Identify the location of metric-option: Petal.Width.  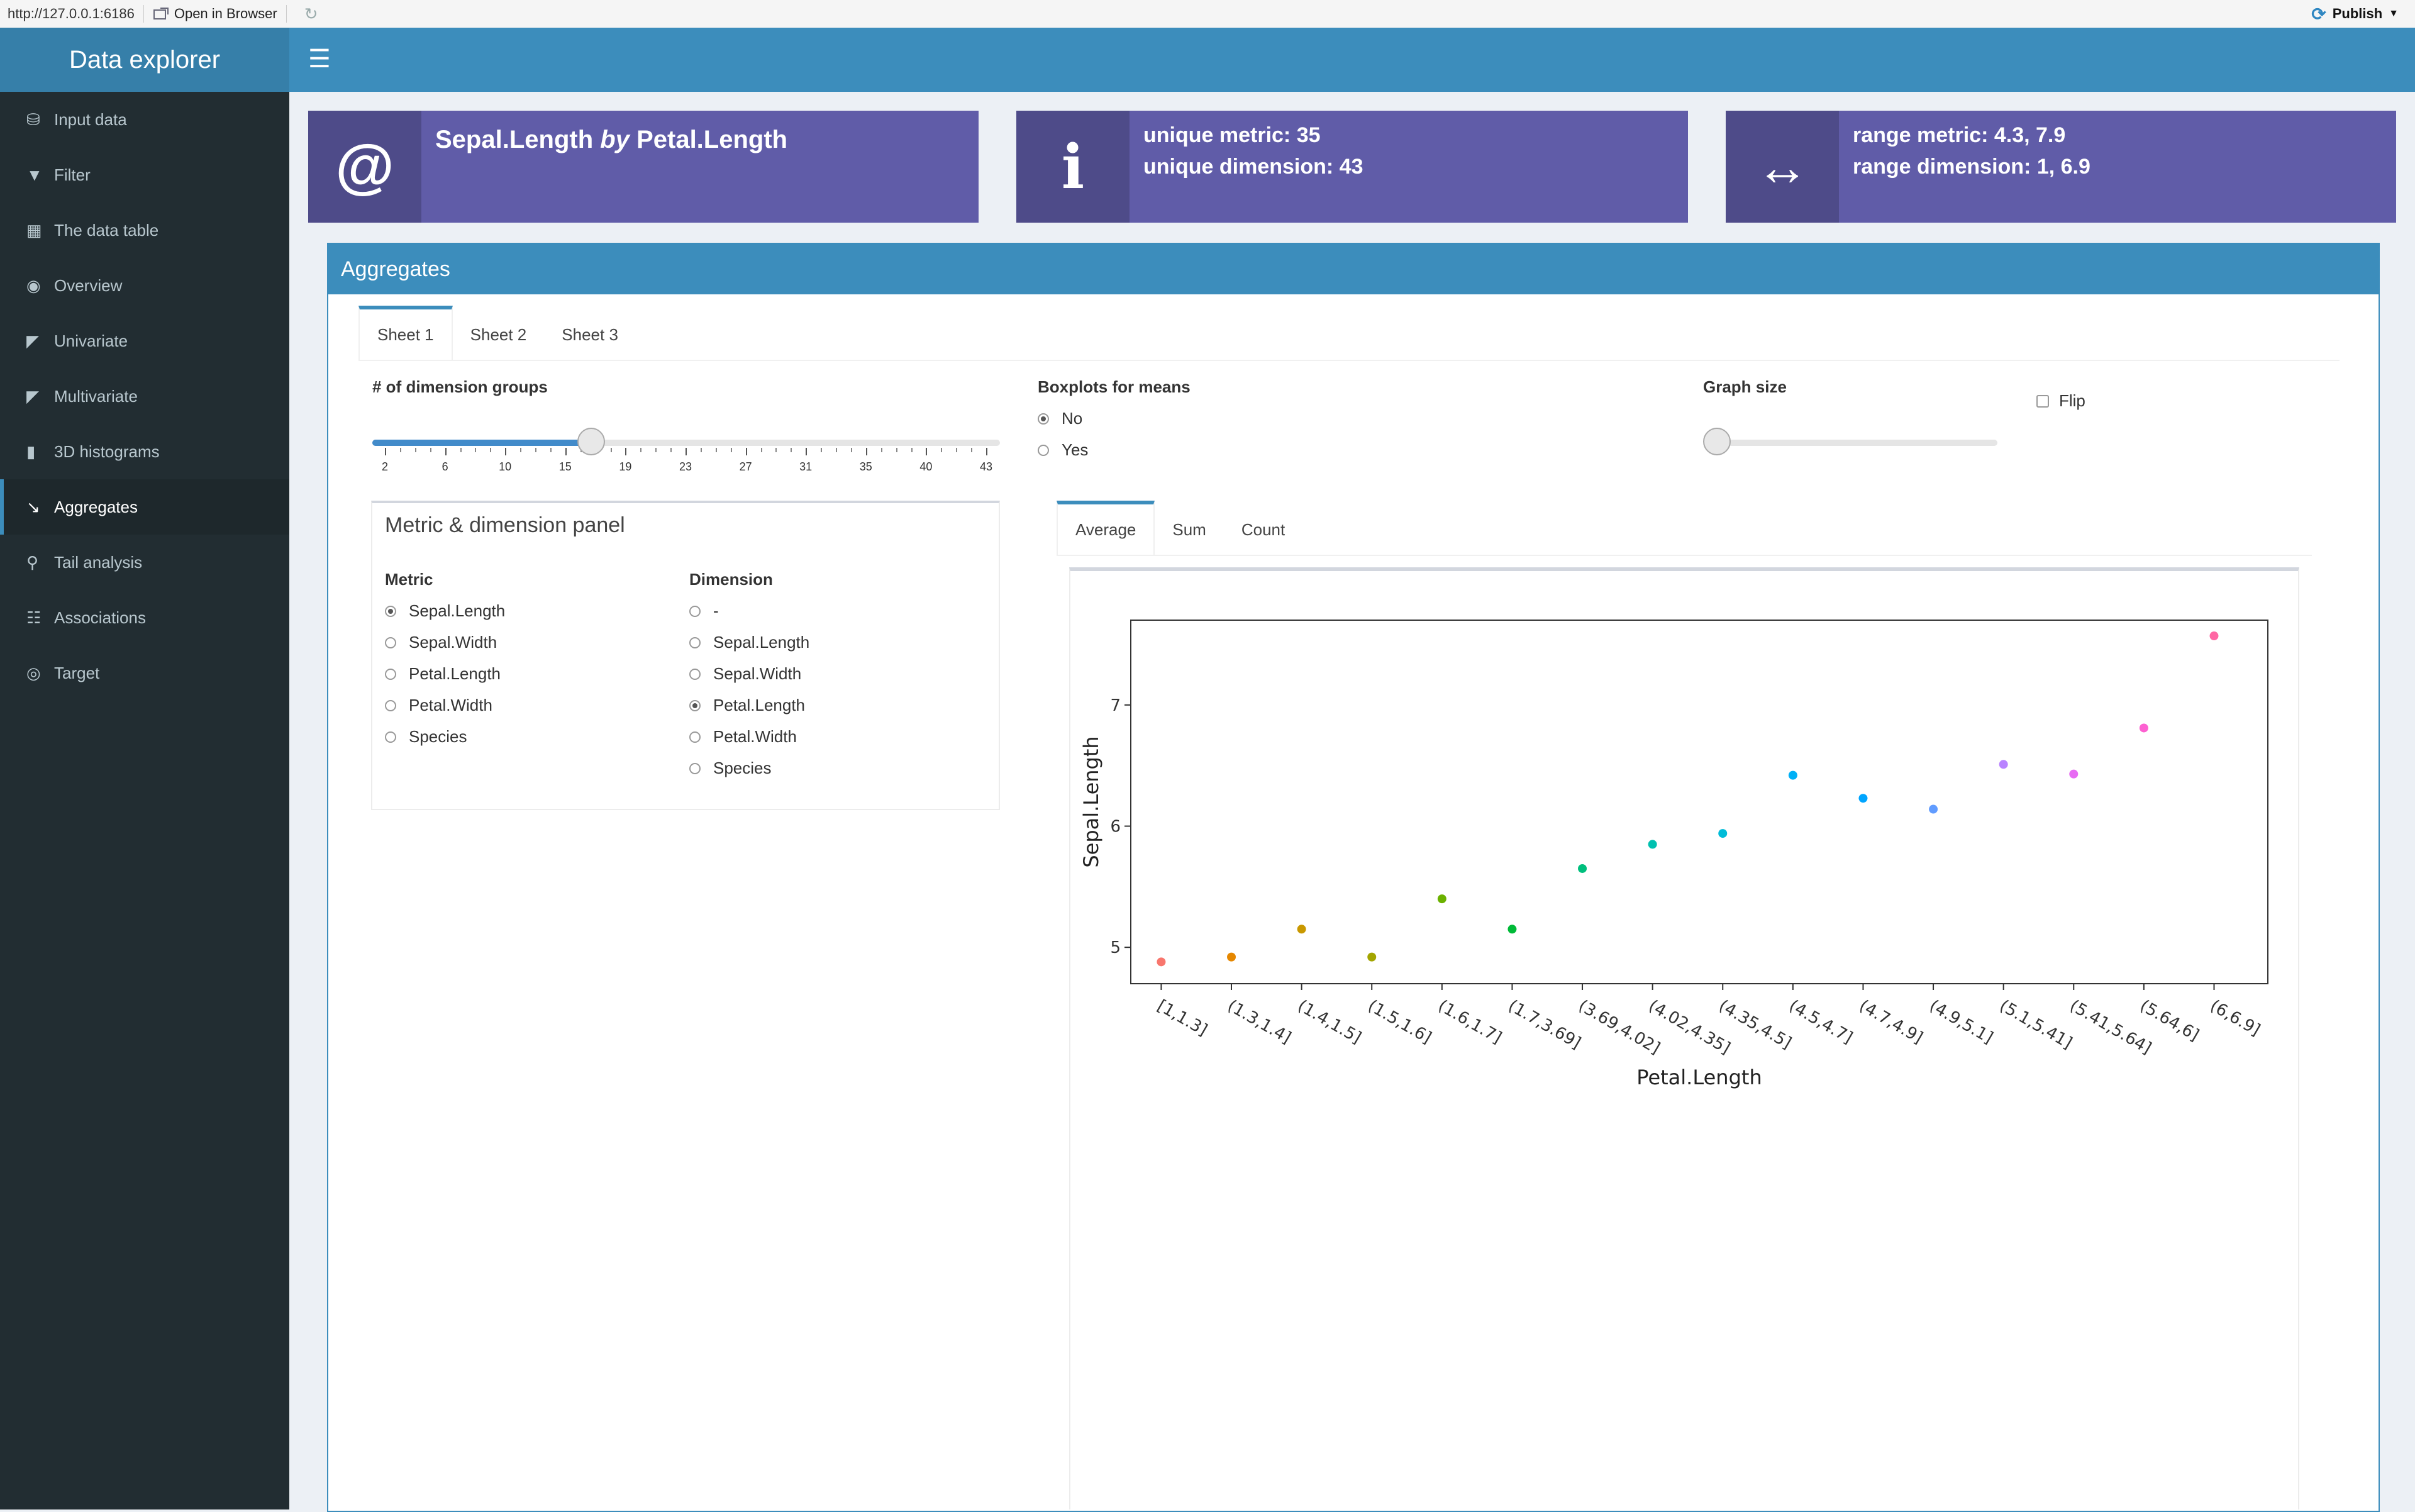
(438, 705).